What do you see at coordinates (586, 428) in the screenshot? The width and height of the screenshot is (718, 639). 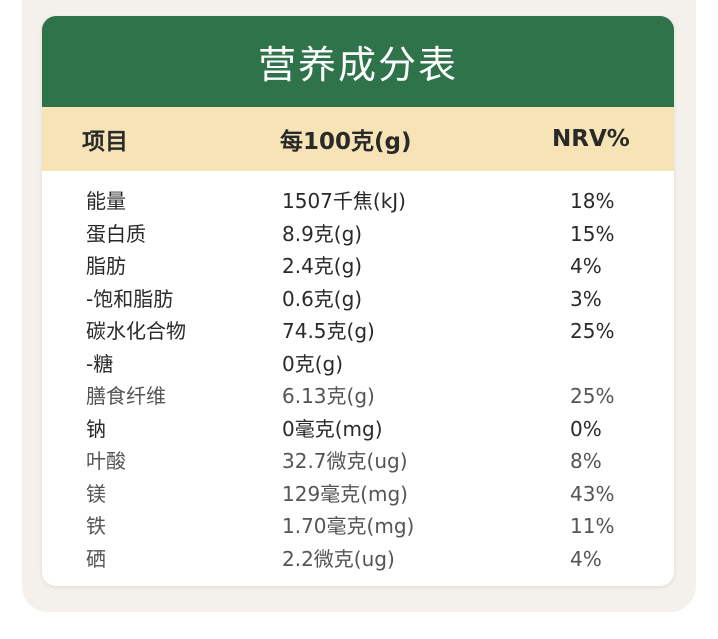 I see `nutrient-nrv: 0%` at bounding box center [586, 428].